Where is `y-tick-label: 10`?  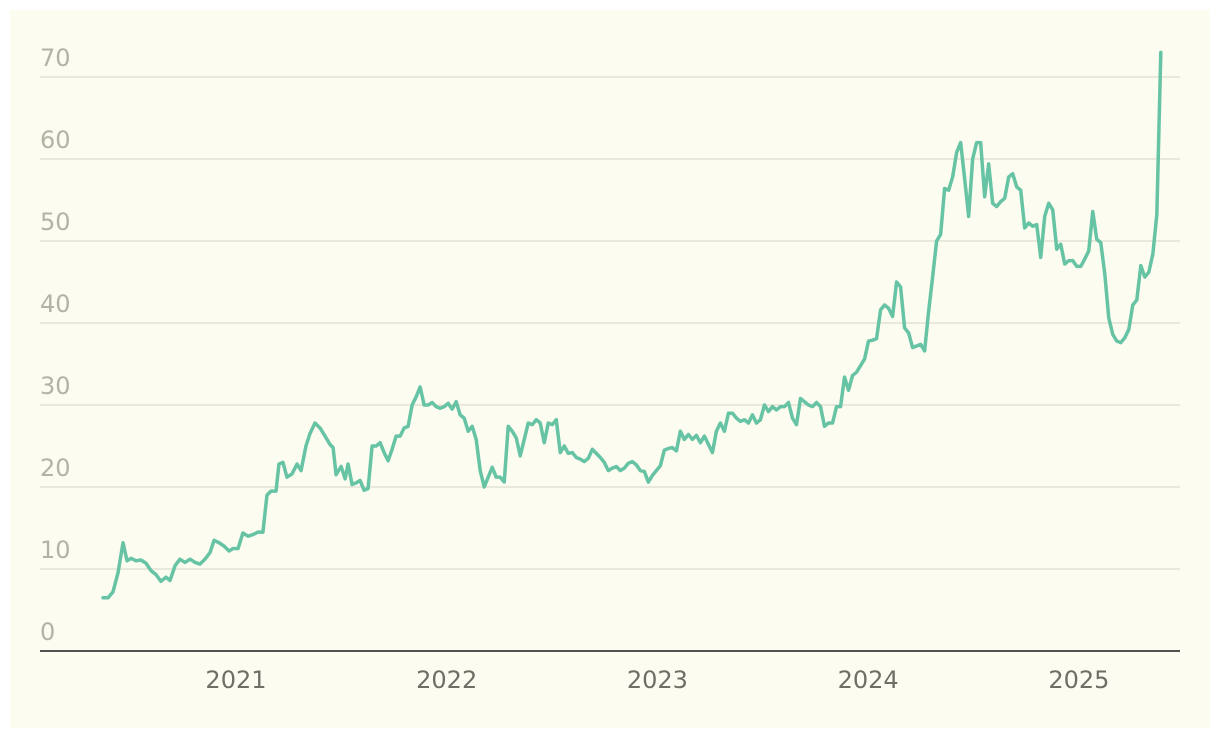 y-tick-label: 10 is located at coordinates (55, 550).